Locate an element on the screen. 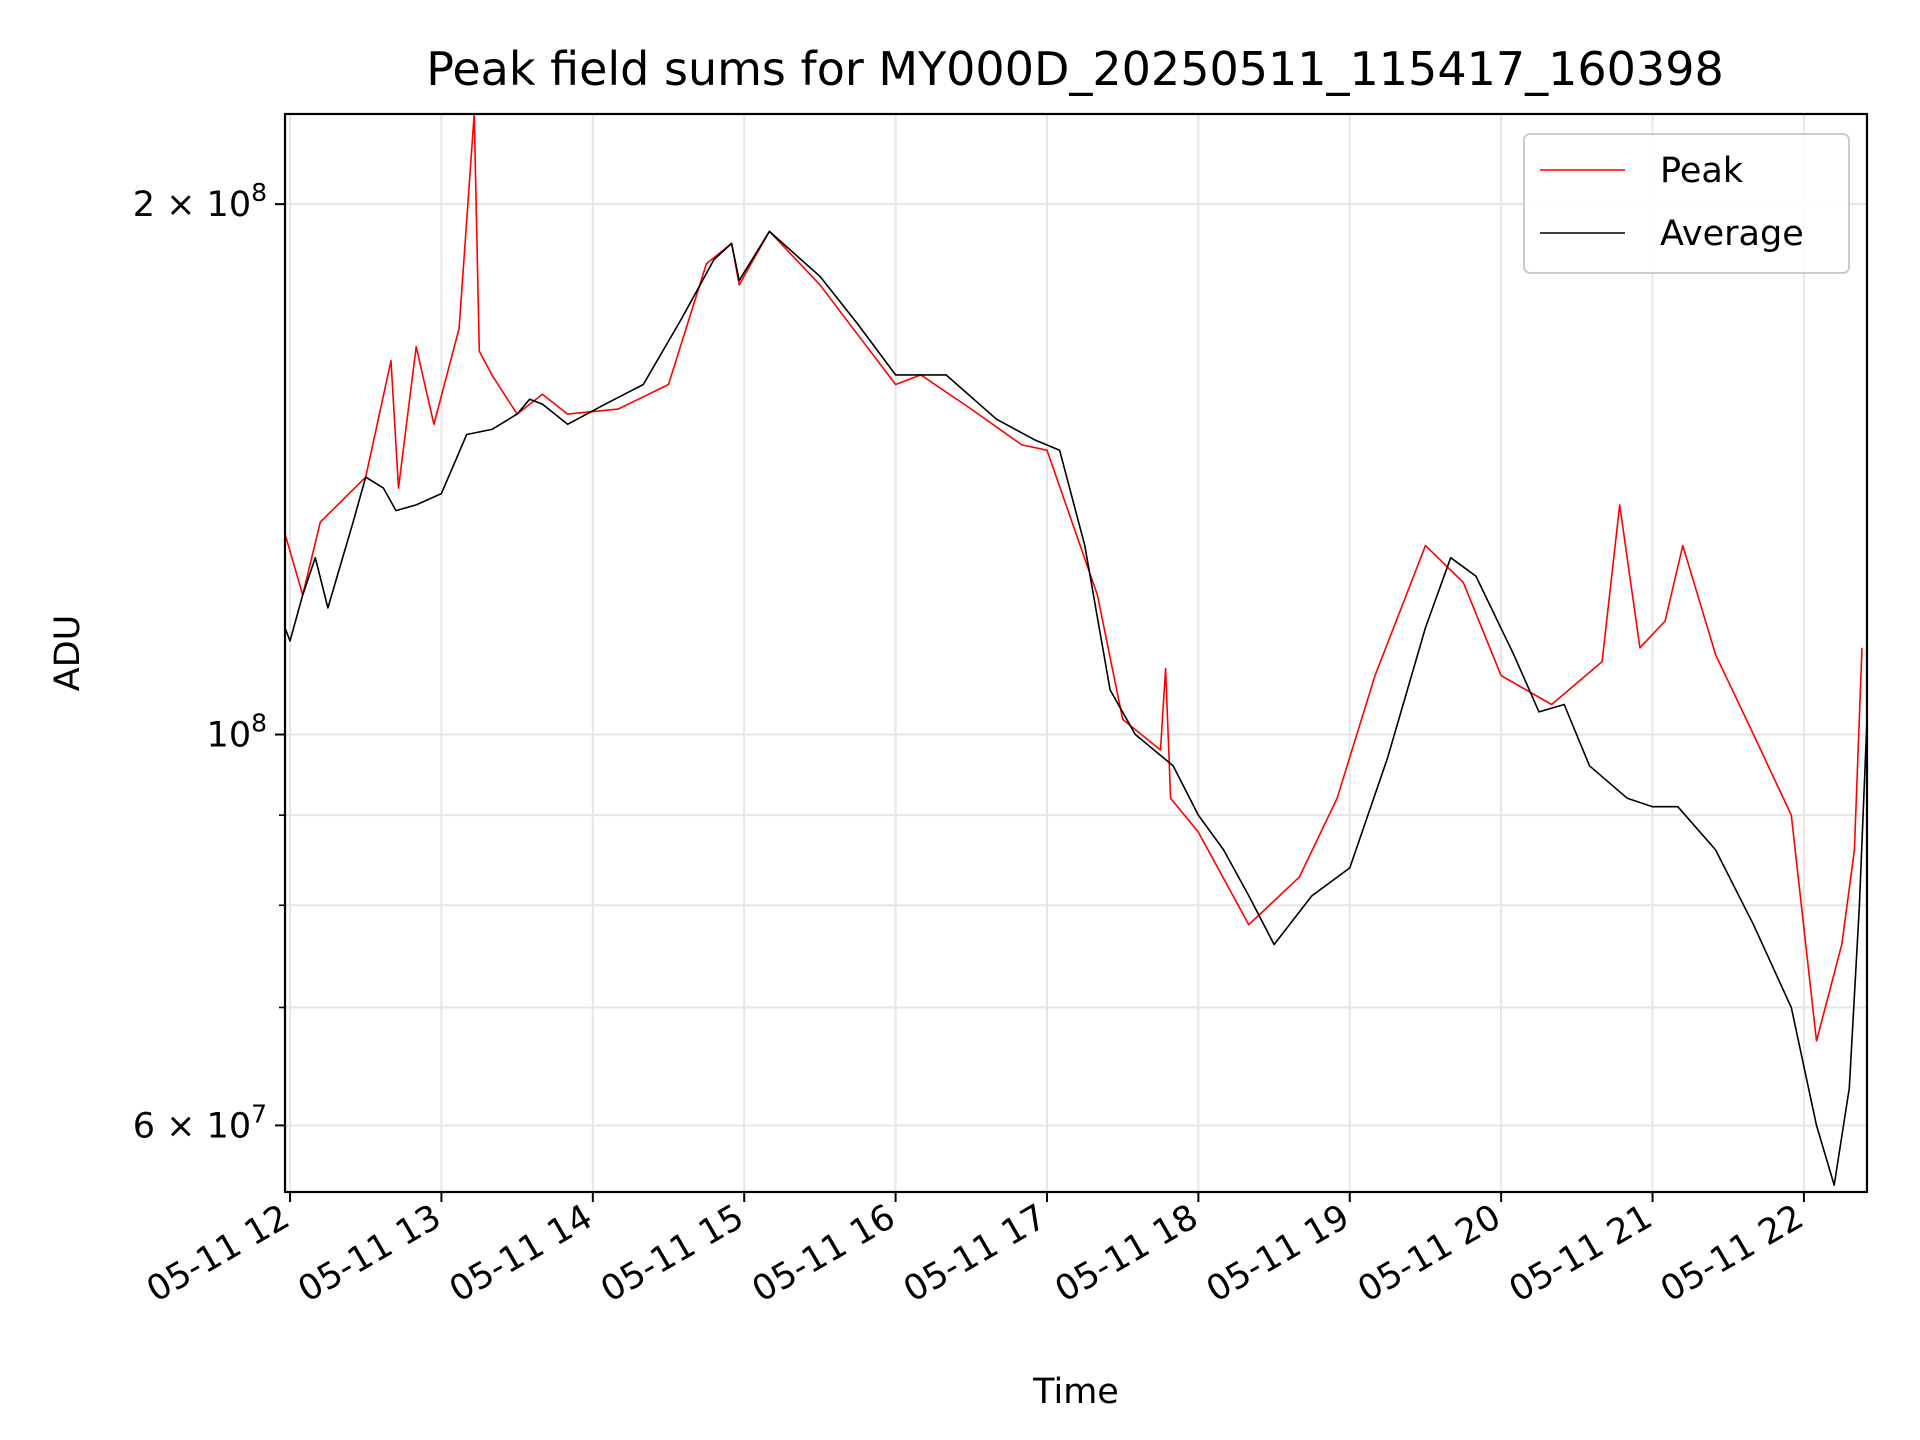  y-tick-label: 2 × 108 is located at coordinates (200, 201).